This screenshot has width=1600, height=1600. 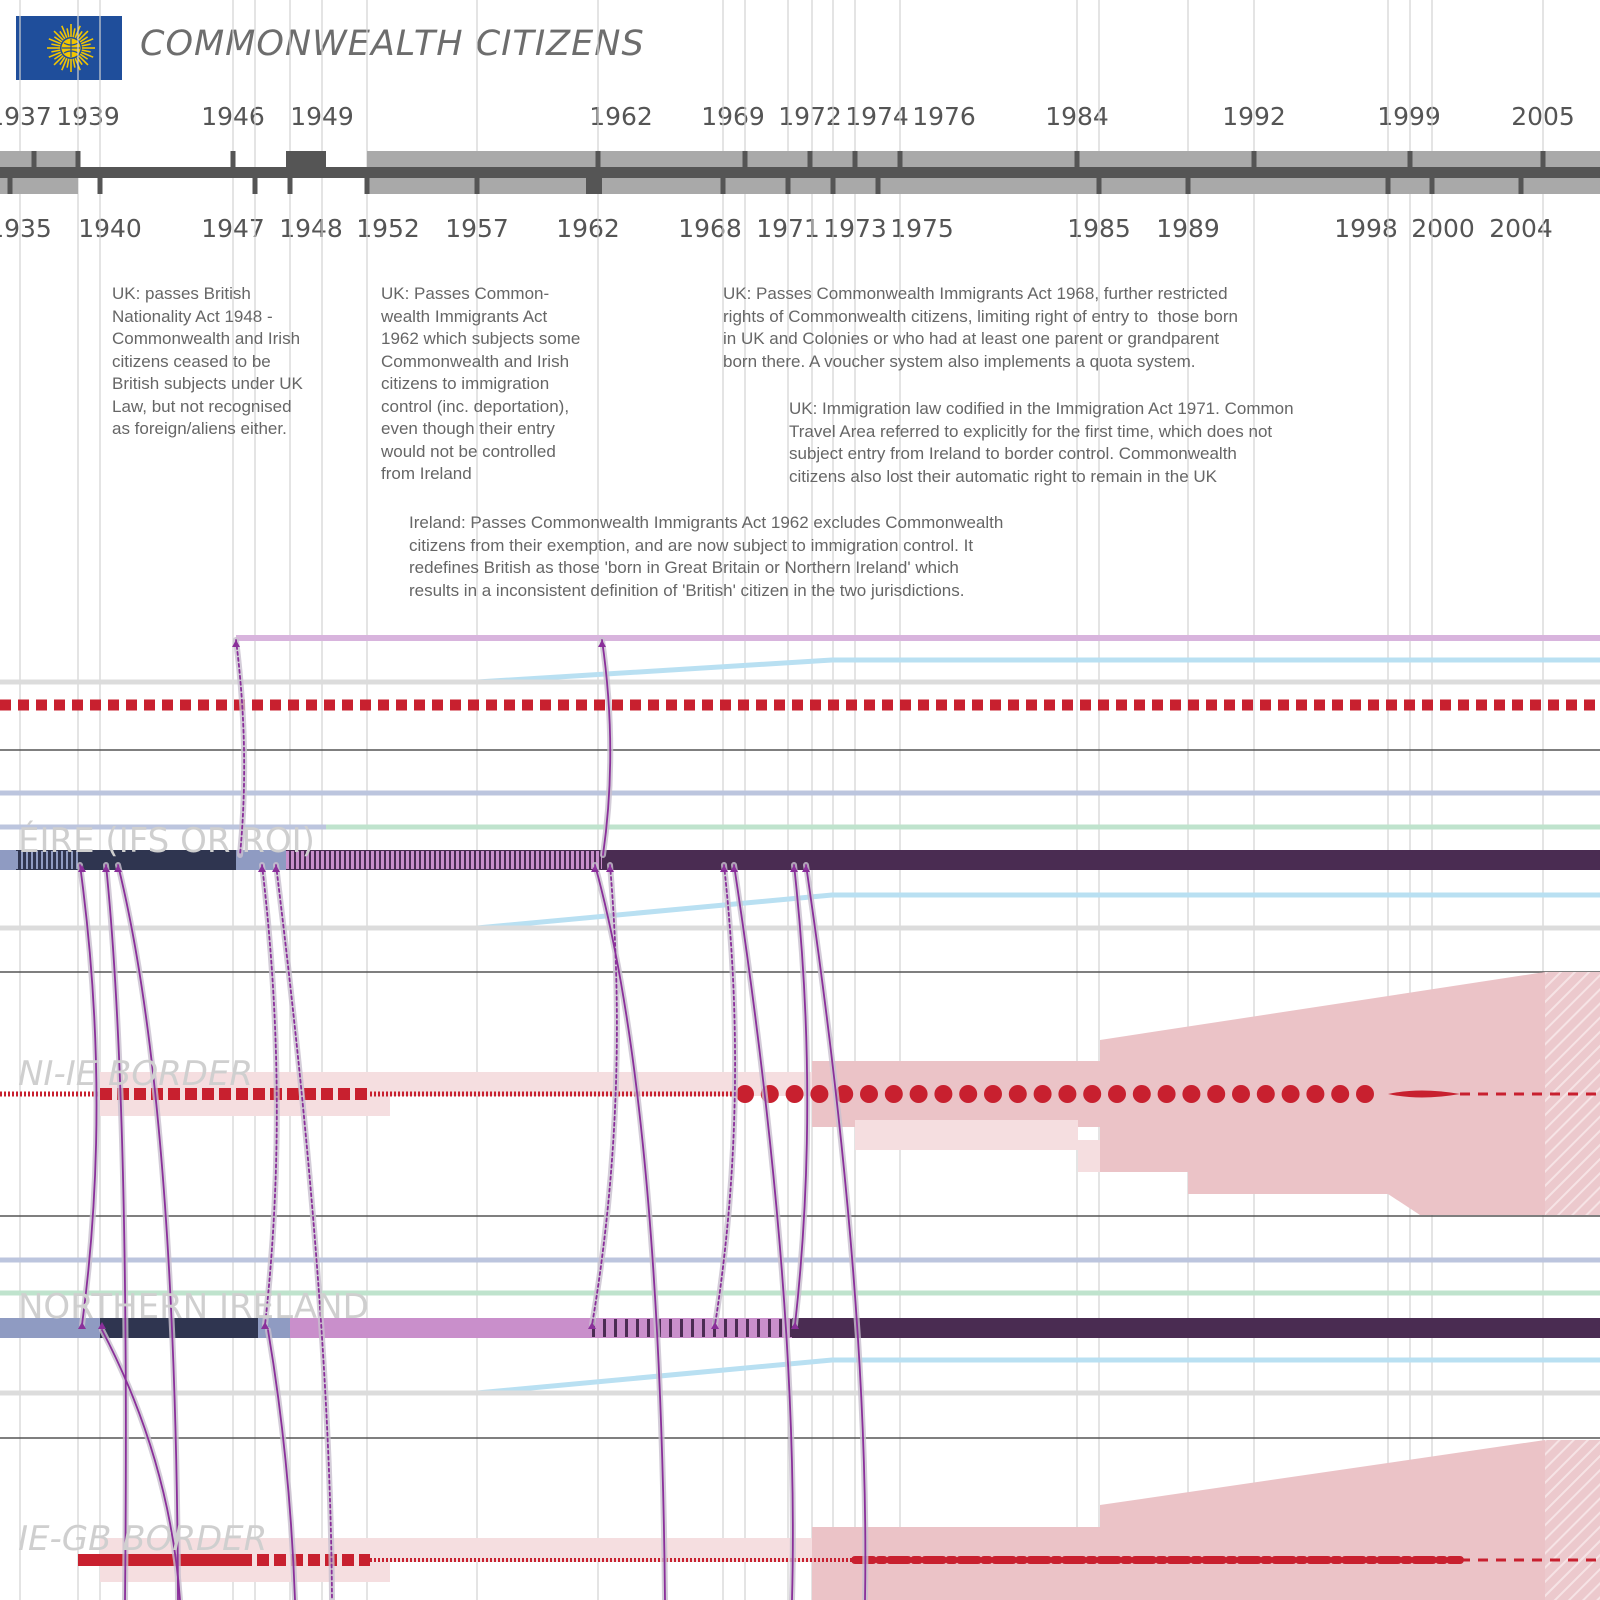 I want to click on year-label-top: 1939, so click(x=88, y=116).